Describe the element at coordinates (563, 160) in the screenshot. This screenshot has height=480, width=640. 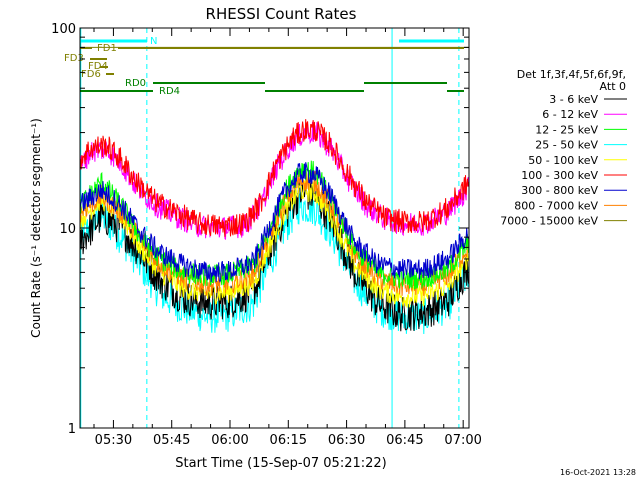
I see `legend-label: 50 - 100 keV` at that location.